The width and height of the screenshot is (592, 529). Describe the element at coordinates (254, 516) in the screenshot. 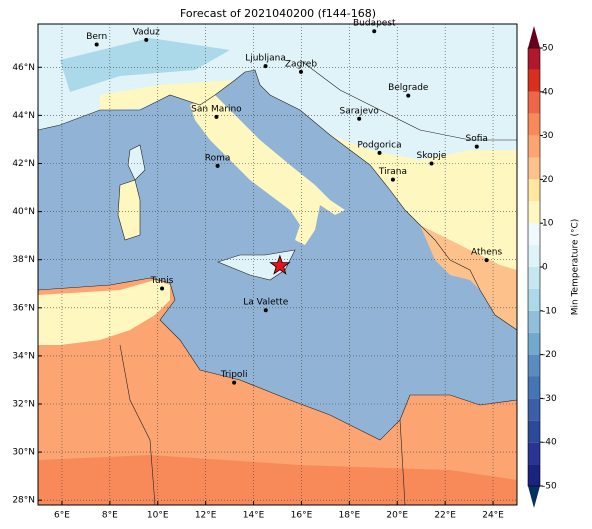

I see `x-tick-label: 14°E` at that location.